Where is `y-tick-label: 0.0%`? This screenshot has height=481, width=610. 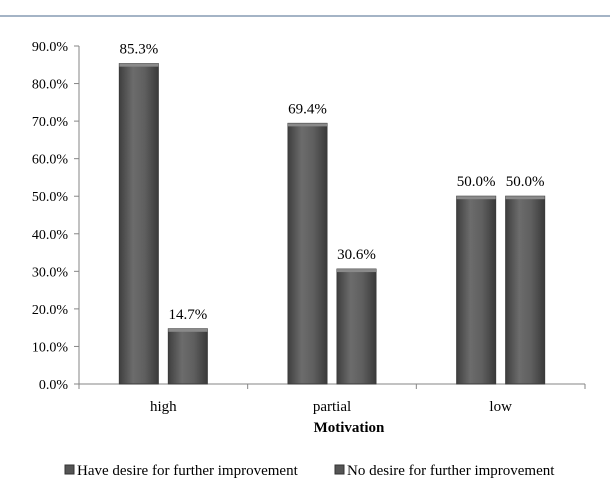 y-tick-label: 0.0% is located at coordinates (54, 385).